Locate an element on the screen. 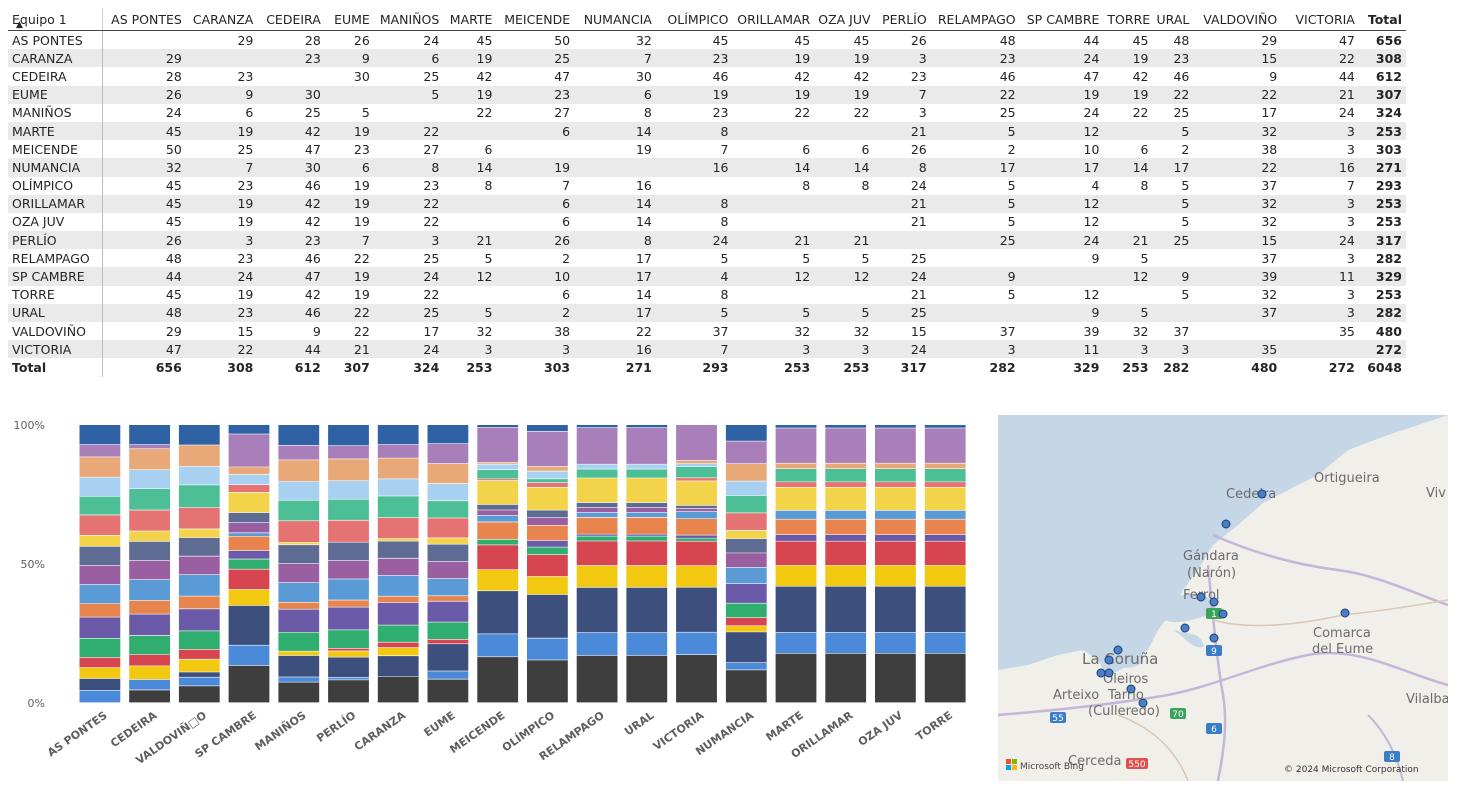 This screenshot has width=1475, height=805. column-header: SP CAMBRE is located at coordinates (1061, 19).